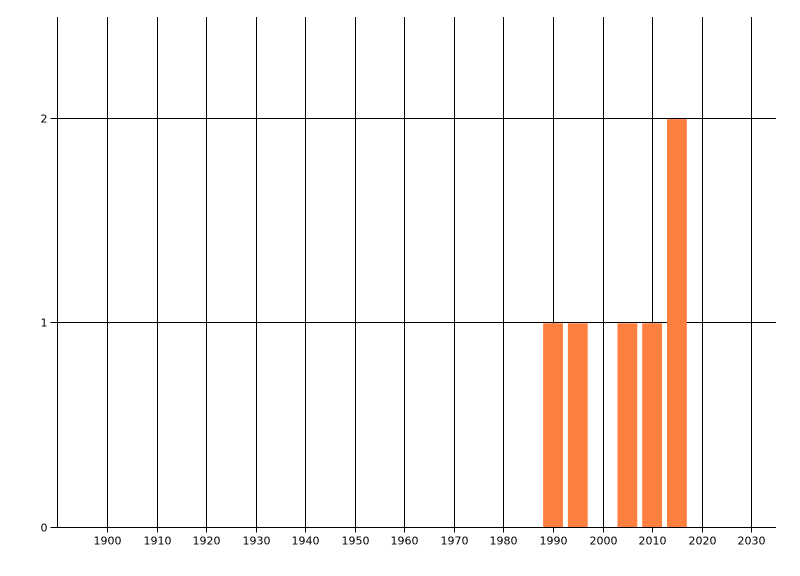  I want to click on x-tick-label: 2000, so click(604, 541).